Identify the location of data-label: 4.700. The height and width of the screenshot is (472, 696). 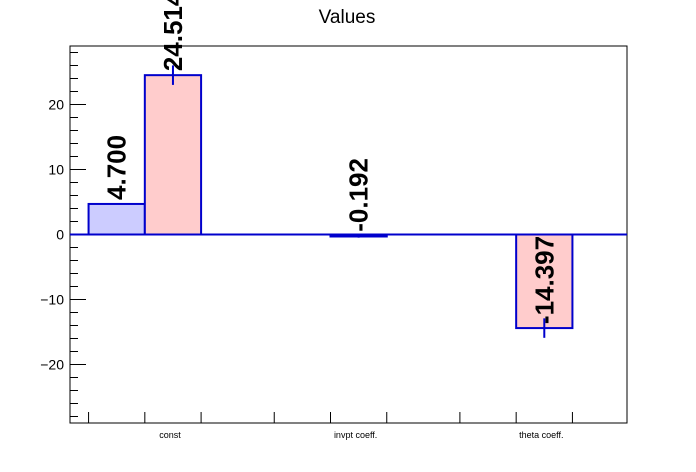
(117, 167).